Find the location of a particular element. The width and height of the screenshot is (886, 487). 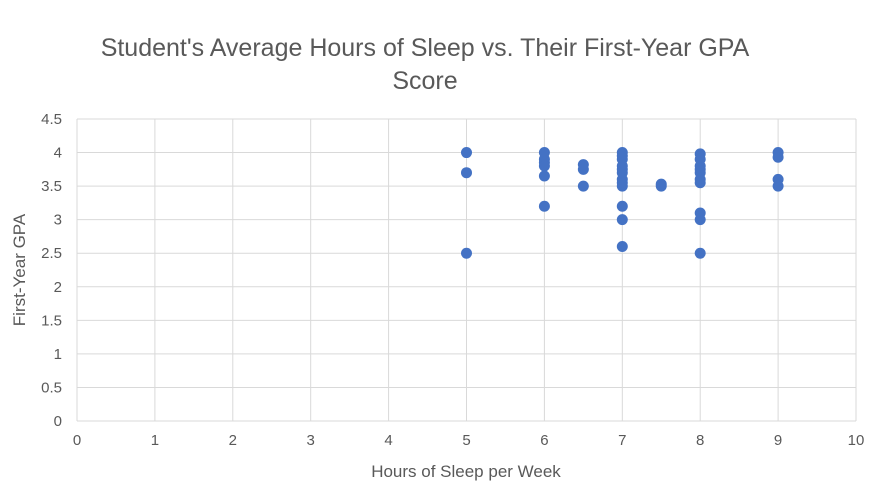

x-tick-label: 5 is located at coordinates (466, 440).